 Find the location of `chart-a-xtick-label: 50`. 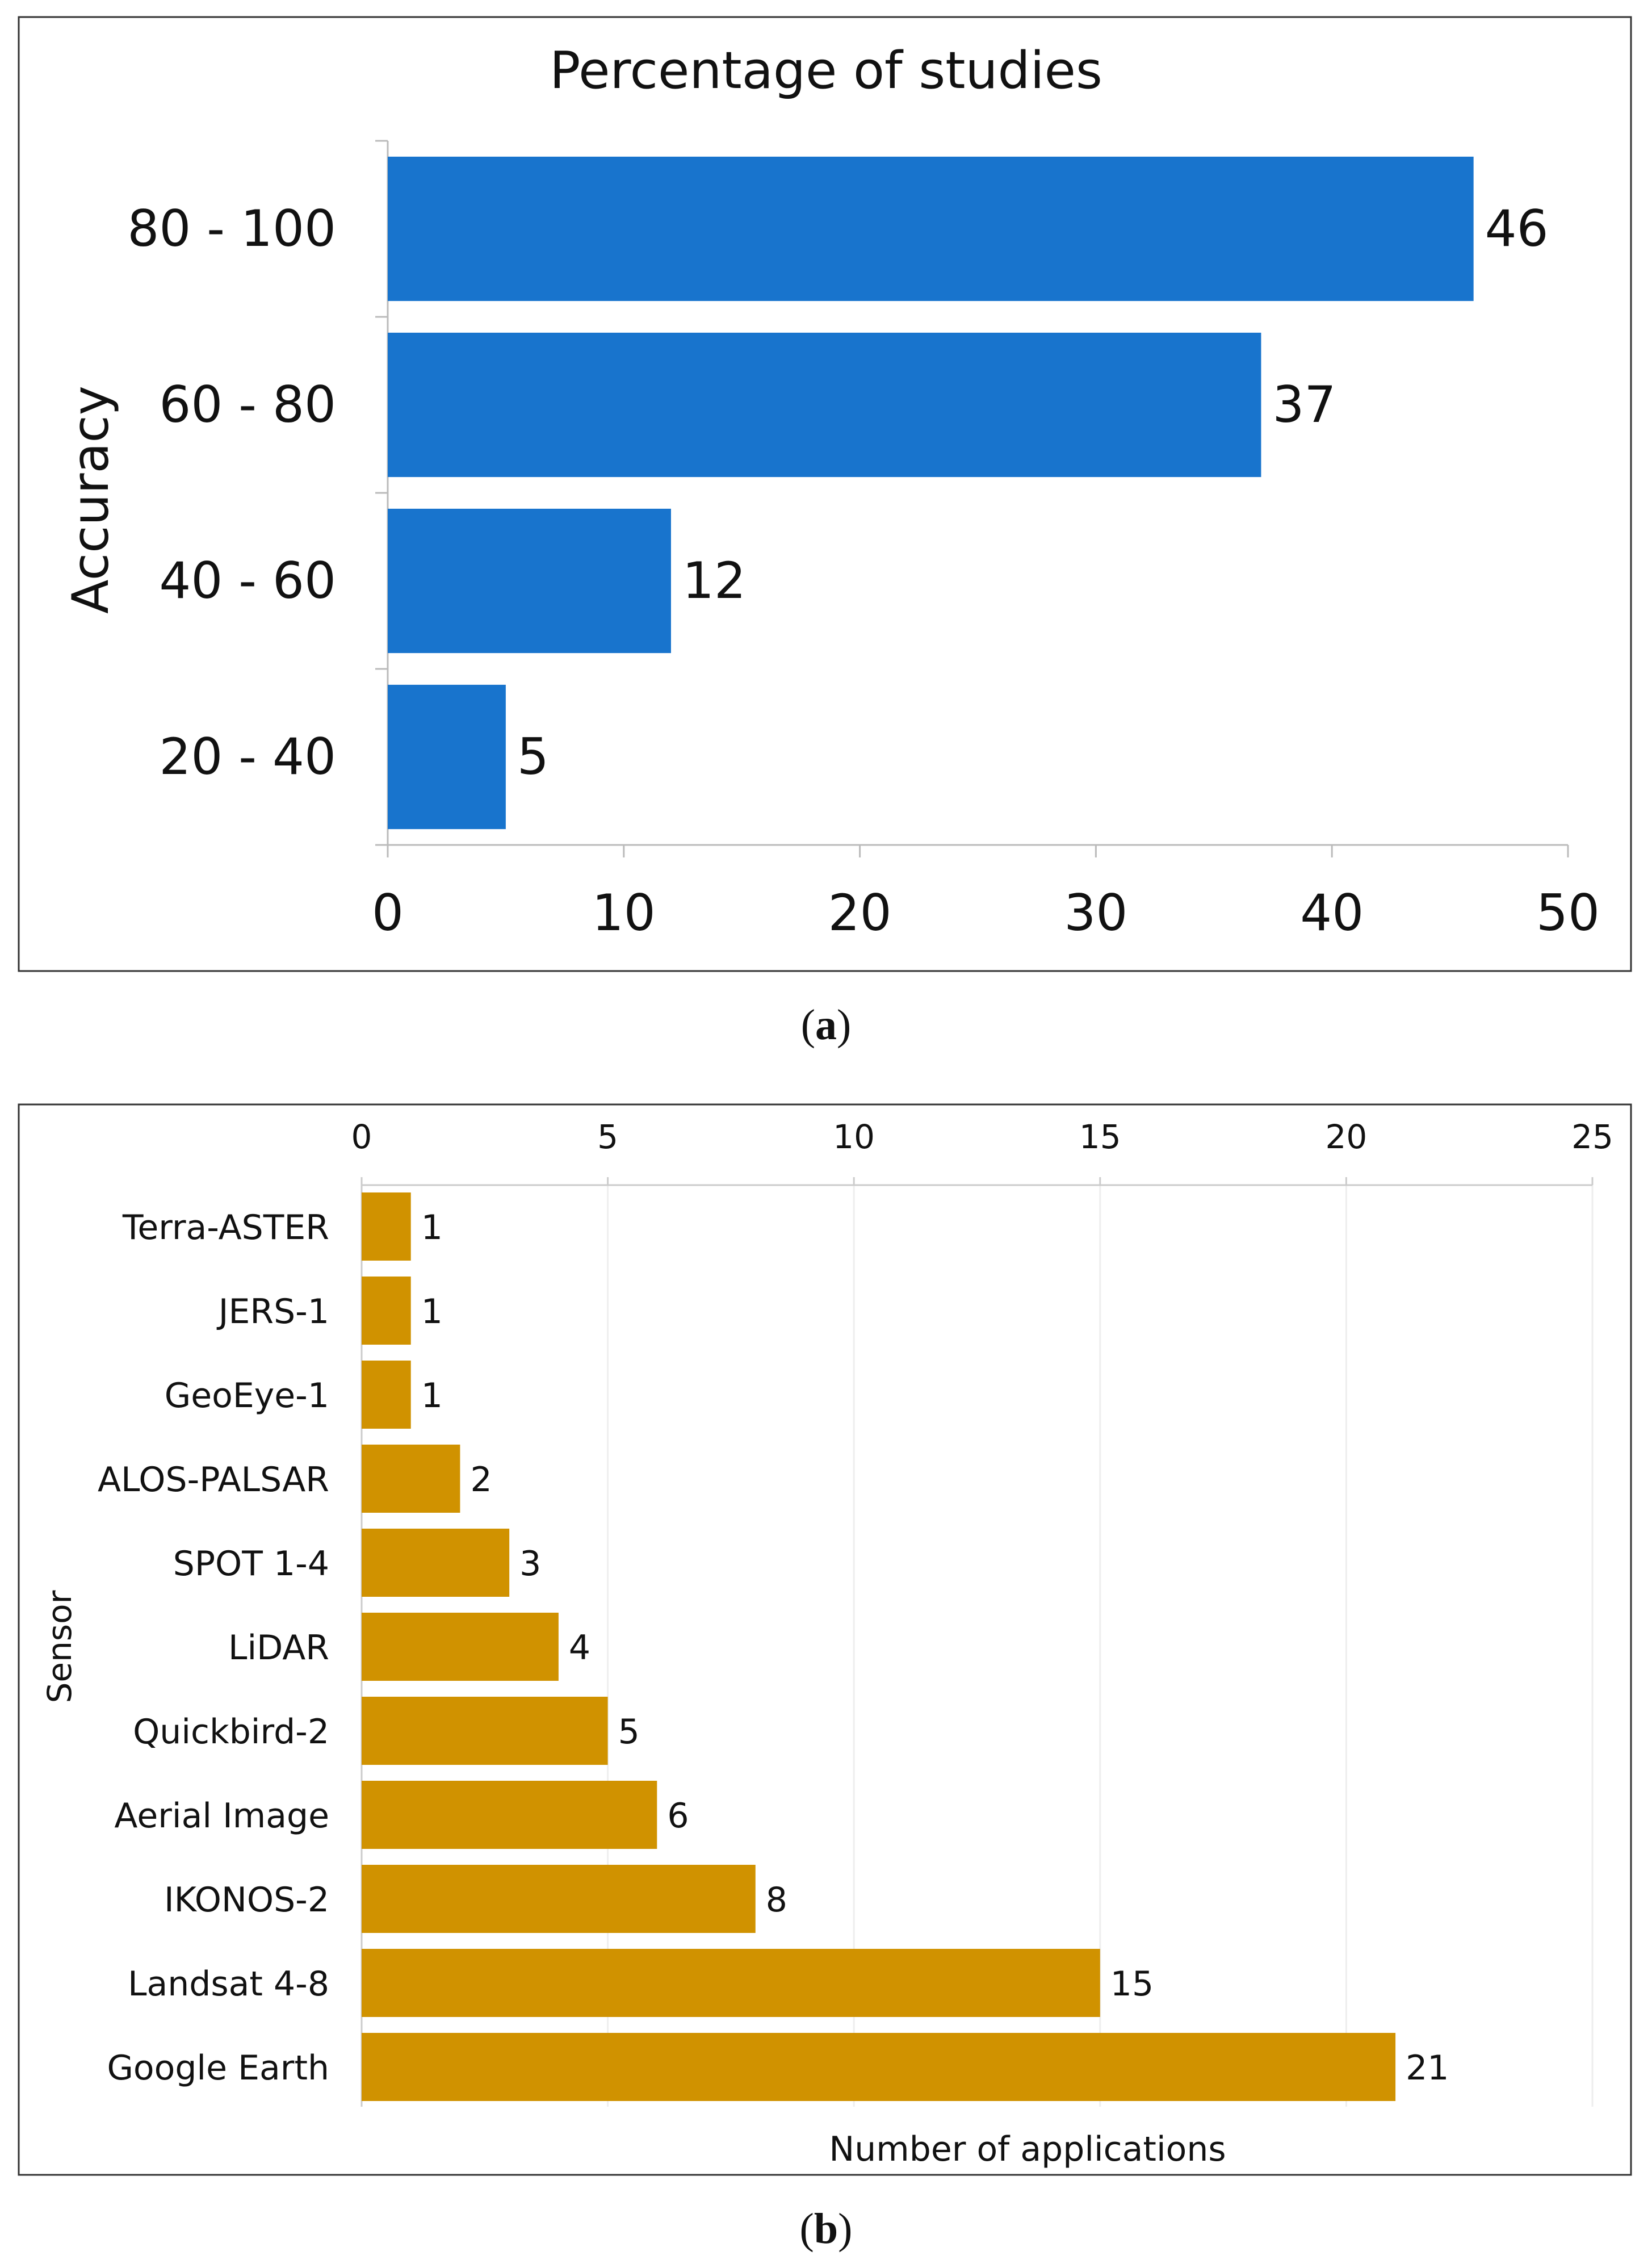

chart-a-xtick-label: 50 is located at coordinates (1568, 913).